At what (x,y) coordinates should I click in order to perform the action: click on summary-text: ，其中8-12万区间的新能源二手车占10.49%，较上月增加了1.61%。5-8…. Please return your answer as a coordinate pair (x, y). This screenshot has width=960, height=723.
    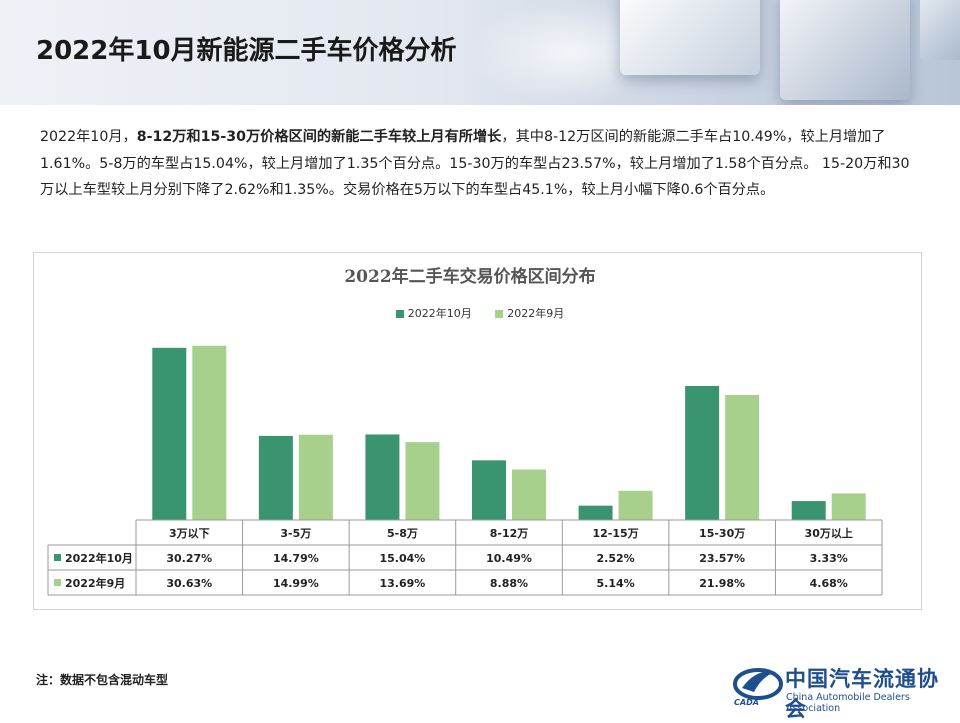
    Looking at the image, I should click on (475, 163).